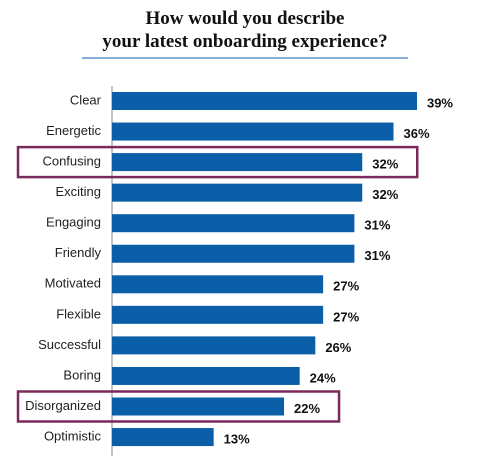  Describe the element at coordinates (78, 313) in the screenshot. I see `category-label: Flexible` at that location.